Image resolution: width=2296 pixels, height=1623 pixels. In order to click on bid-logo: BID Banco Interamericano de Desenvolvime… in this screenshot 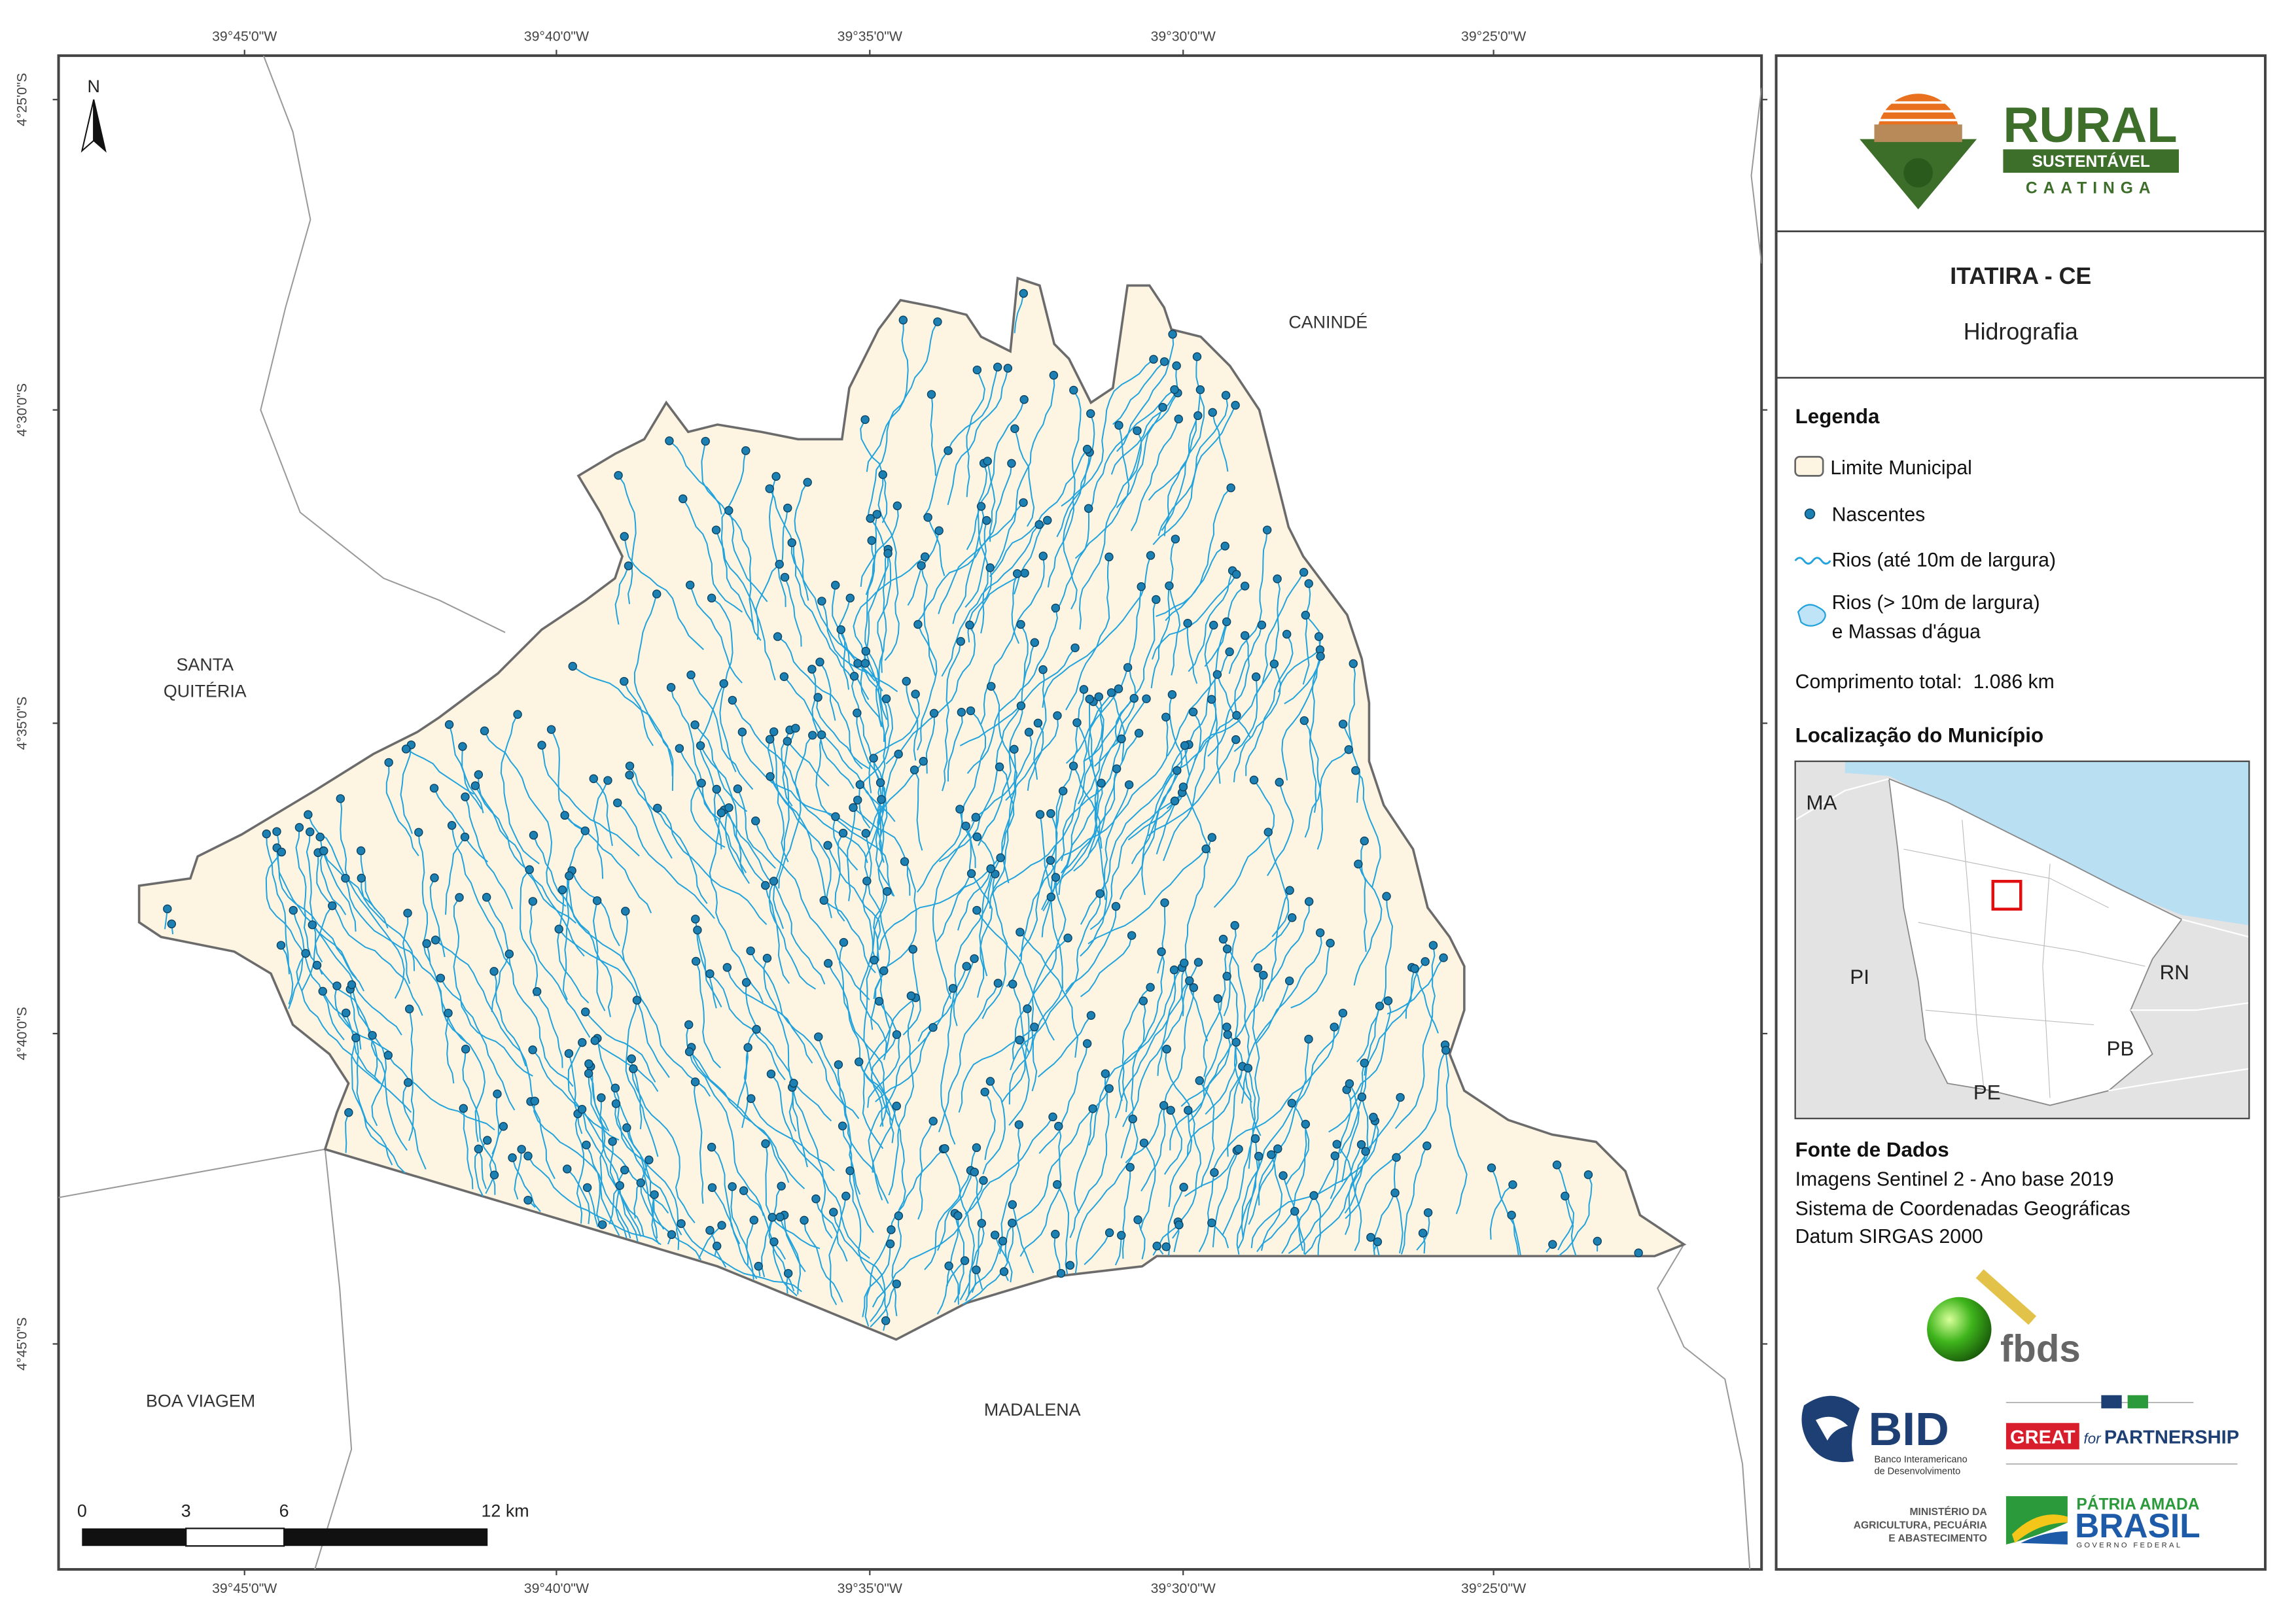, I will do `click(1884, 1436)`.